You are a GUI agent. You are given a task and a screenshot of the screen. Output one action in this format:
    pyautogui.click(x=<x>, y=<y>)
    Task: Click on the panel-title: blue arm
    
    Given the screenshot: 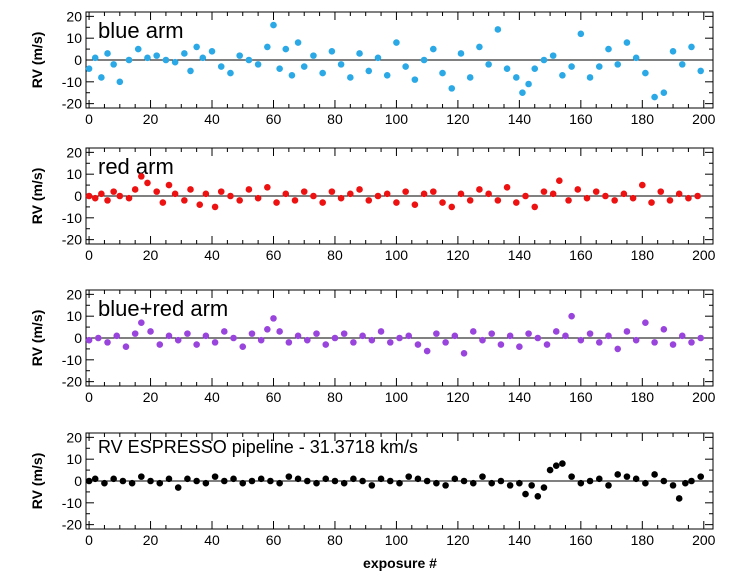 What is the action you would take?
    pyautogui.click(x=141, y=30)
    